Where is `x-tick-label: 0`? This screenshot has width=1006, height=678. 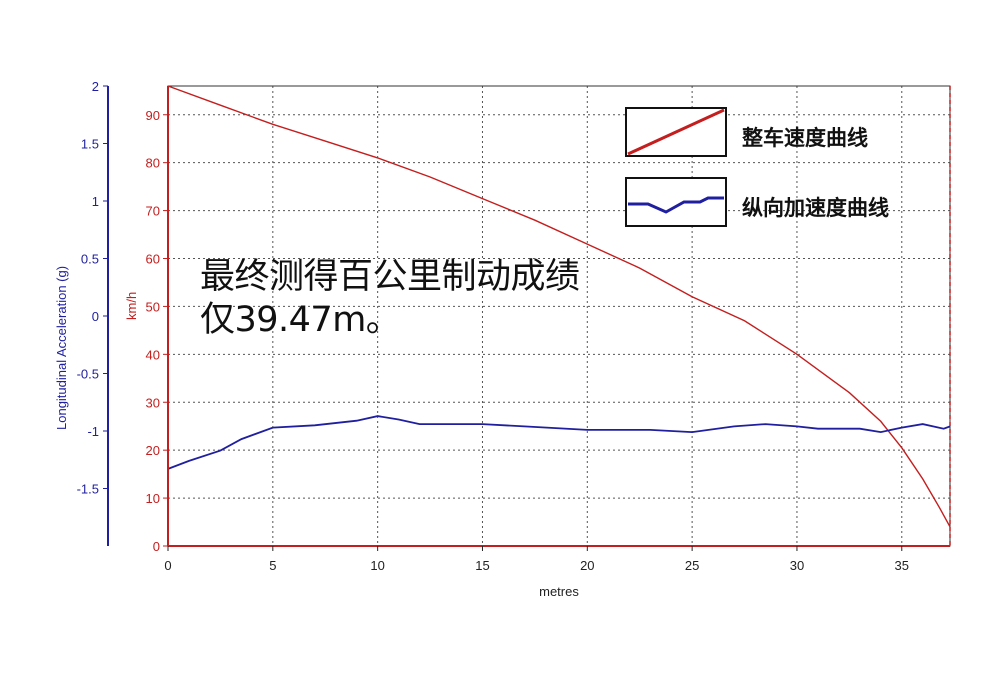 x-tick-label: 0 is located at coordinates (167, 565).